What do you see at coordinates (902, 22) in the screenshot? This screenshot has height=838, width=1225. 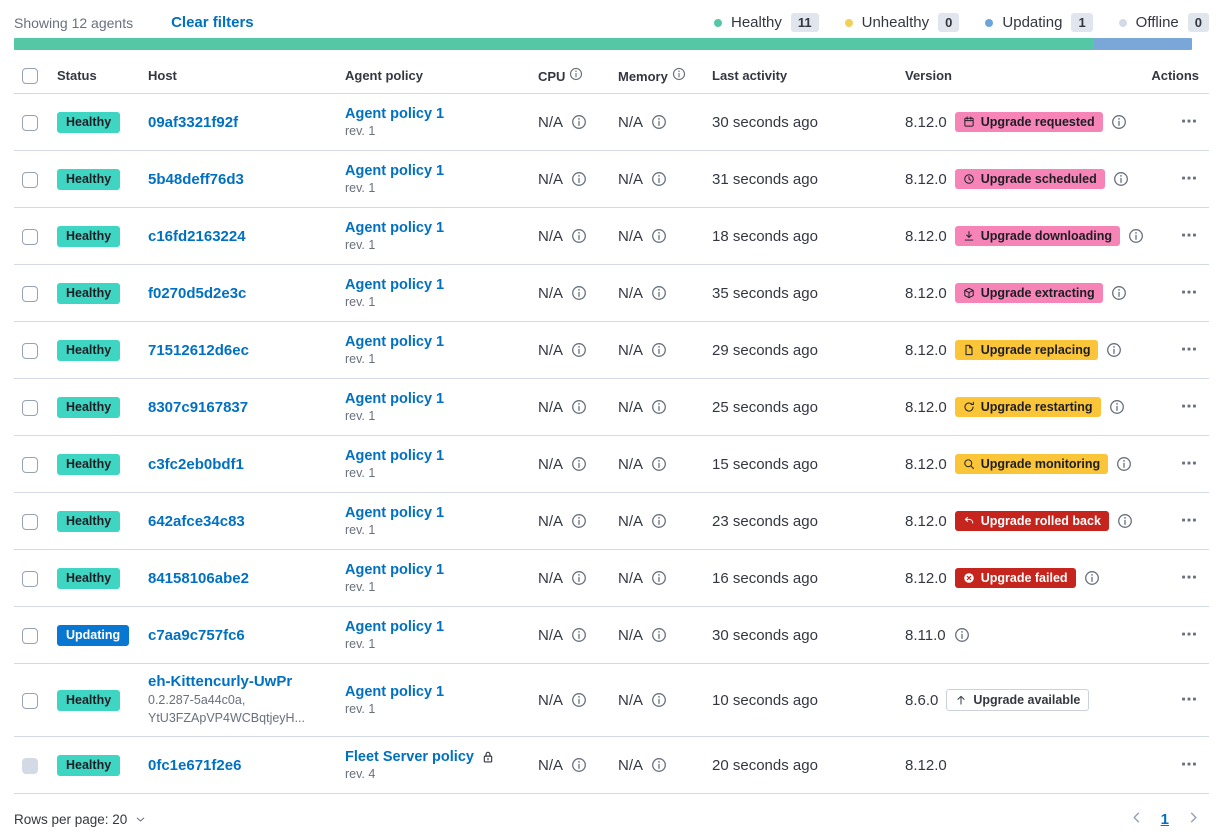 I see `legend-item-unhealthy: Unhealthy 0` at bounding box center [902, 22].